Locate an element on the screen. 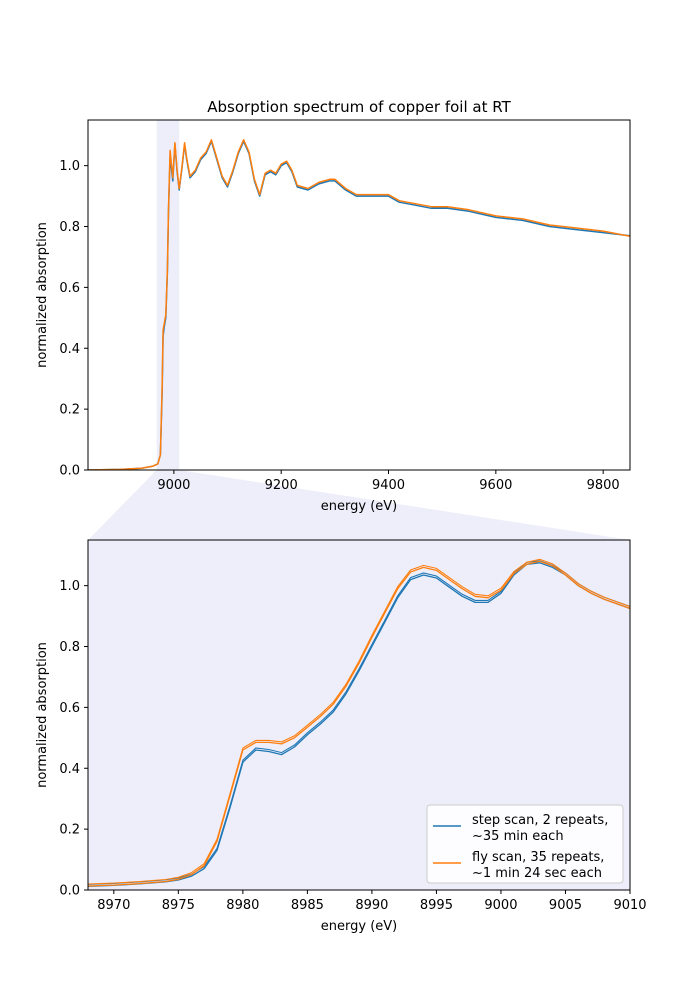  overview-x-ticks: 9000 9200 9400 9600 9800 is located at coordinates (388, 481).